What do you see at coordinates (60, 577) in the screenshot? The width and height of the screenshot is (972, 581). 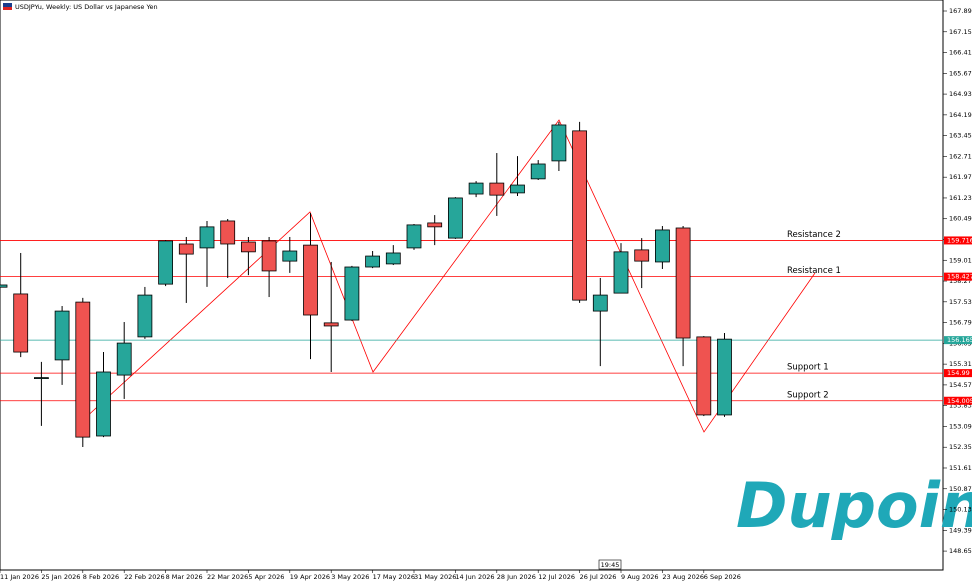 I see `x-tick-label: 25 Jan 2026` at bounding box center [60, 577].